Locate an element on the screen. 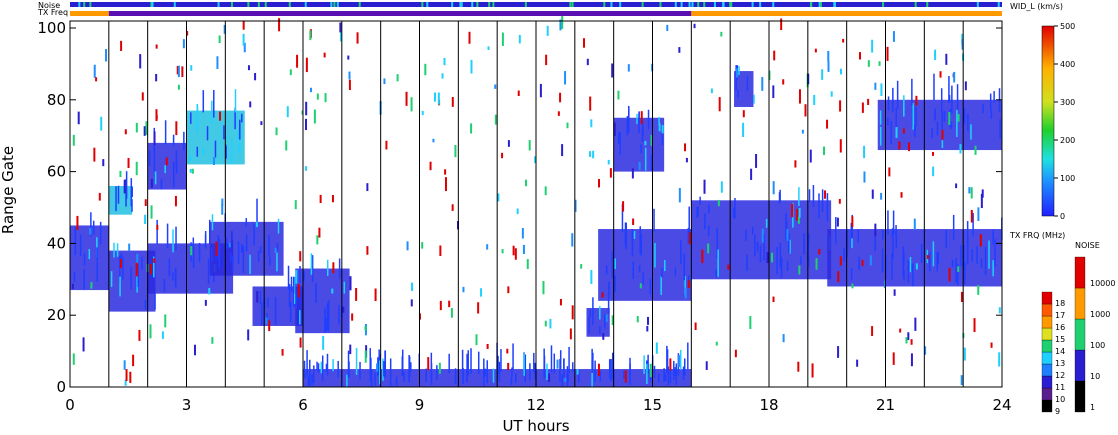 The height and width of the screenshot is (435, 1118). x-tick-label: 24 is located at coordinates (1001, 405).